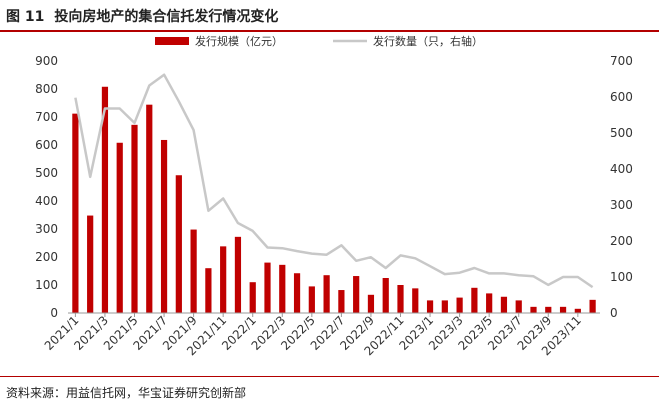  What do you see at coordinates (329, 376) in the screenshot?
I see `footer-rule` at bounding box center [329, 376].